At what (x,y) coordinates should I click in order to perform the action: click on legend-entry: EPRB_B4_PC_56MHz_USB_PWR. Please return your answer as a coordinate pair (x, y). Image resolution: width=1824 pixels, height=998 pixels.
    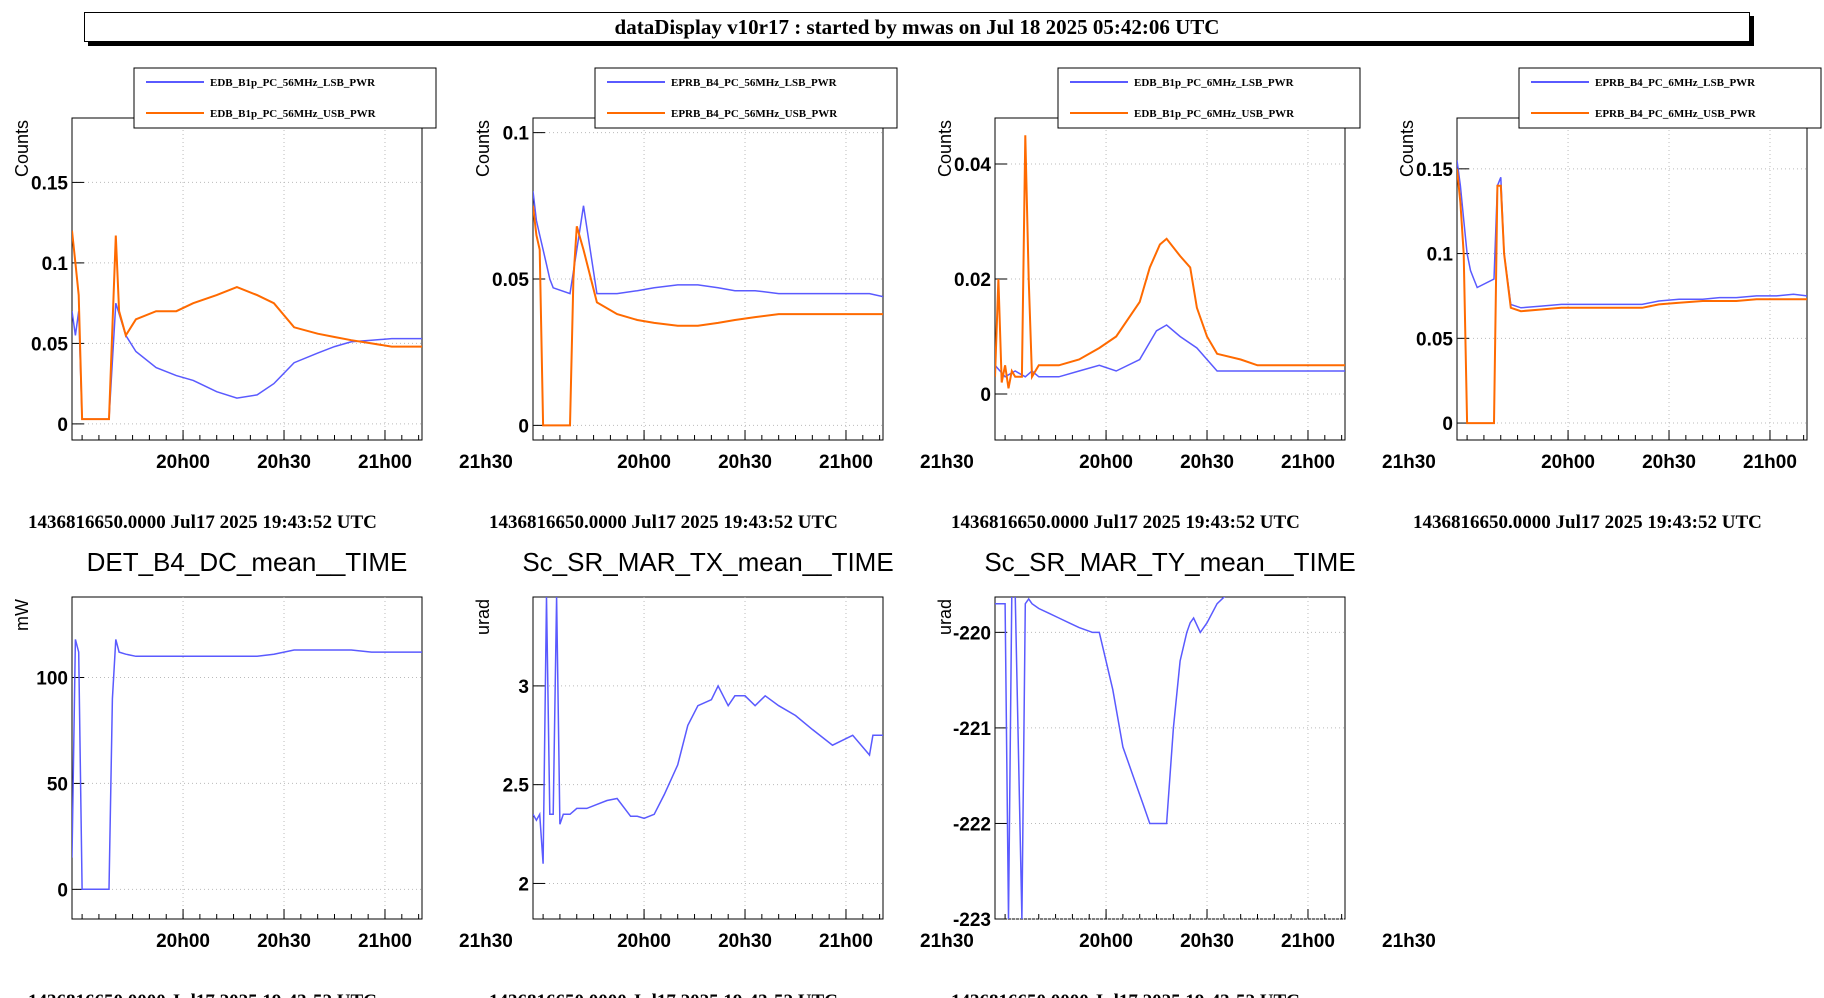
    Looking at the image, I should click on (754, 114).